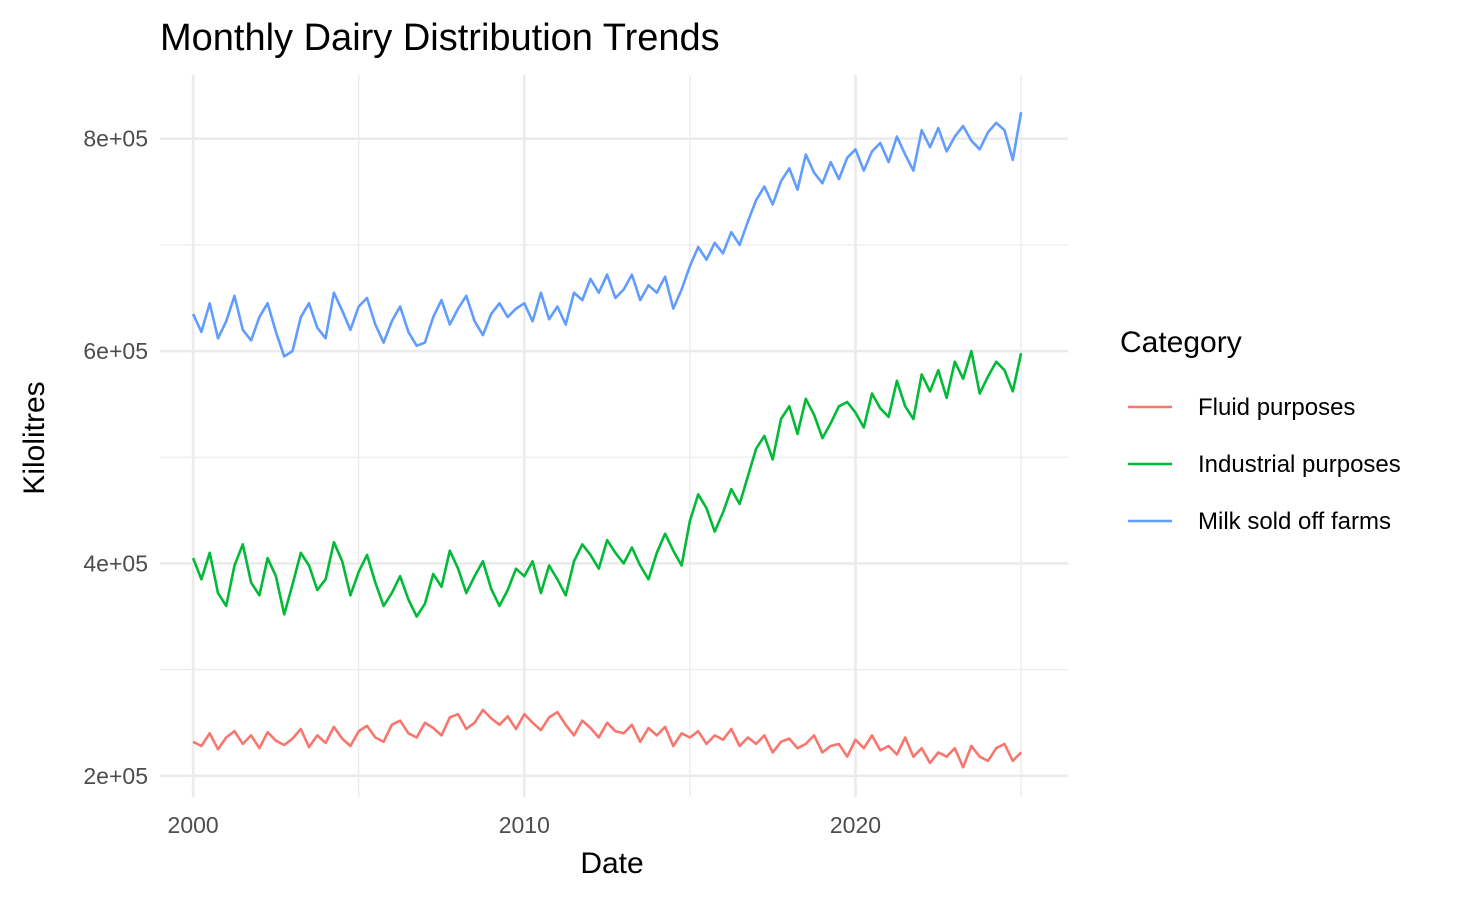  What do you see at coordinates (115, 457) in the screenshot?
I see `y-axis-ticks: 2e+05 4e+05 6e+05 8e+05` at bounding box center [115, 457].